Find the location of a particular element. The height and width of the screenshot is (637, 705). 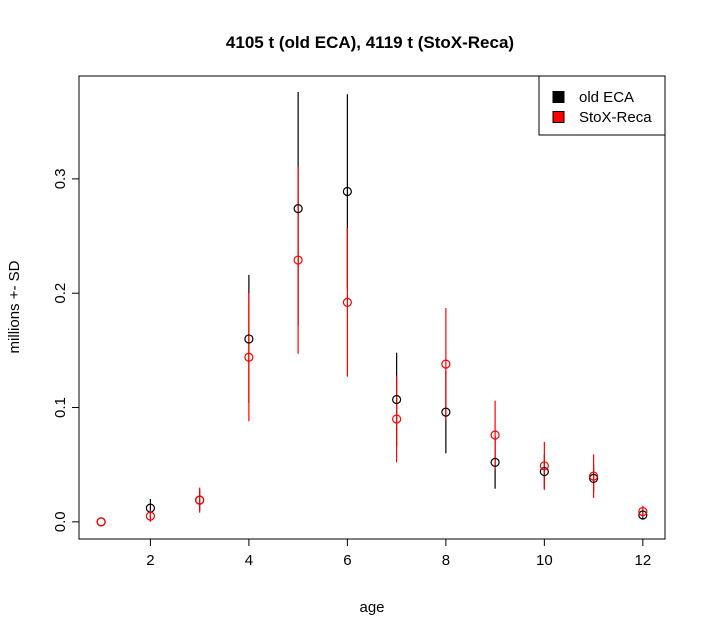

y-axis-label: millions +- SD is located at coordinates (14, 306).